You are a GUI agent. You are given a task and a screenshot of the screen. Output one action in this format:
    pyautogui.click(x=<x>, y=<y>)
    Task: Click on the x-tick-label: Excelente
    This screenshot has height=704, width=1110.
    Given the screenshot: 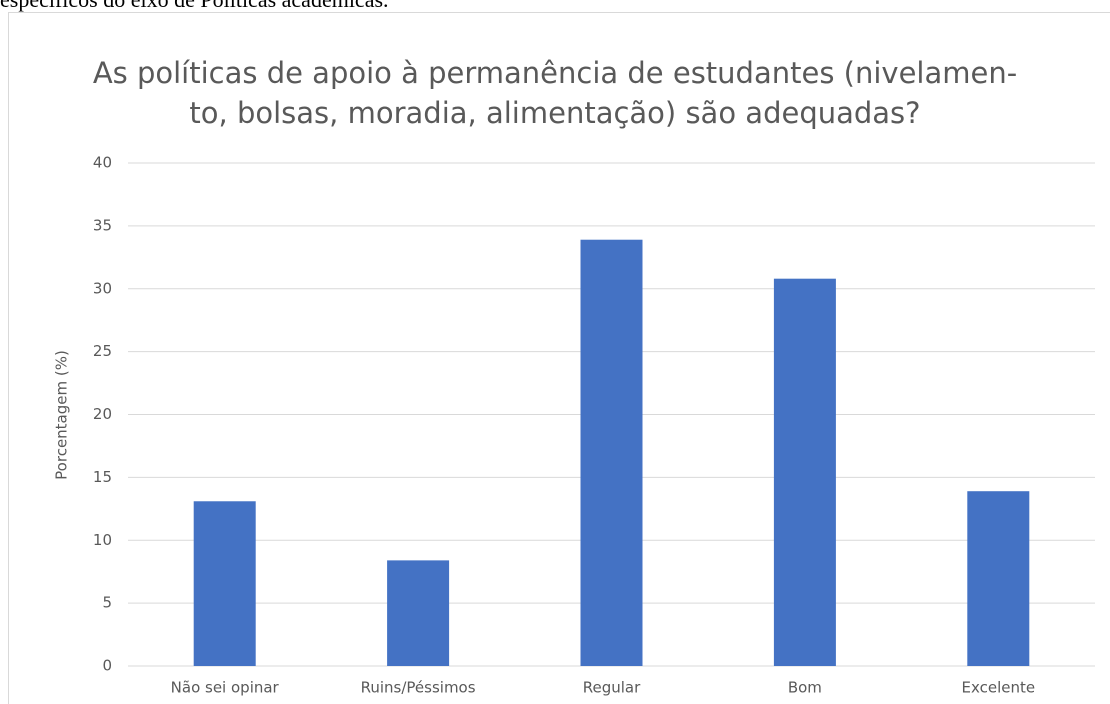 What is the action you would take?
    pyautogui.click(x=999, y=688)
    